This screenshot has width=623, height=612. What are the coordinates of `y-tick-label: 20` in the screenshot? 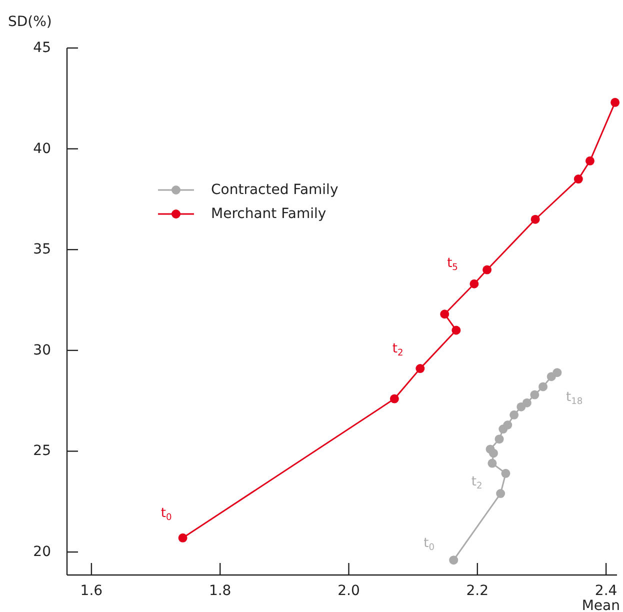 It's located at (42, 552).